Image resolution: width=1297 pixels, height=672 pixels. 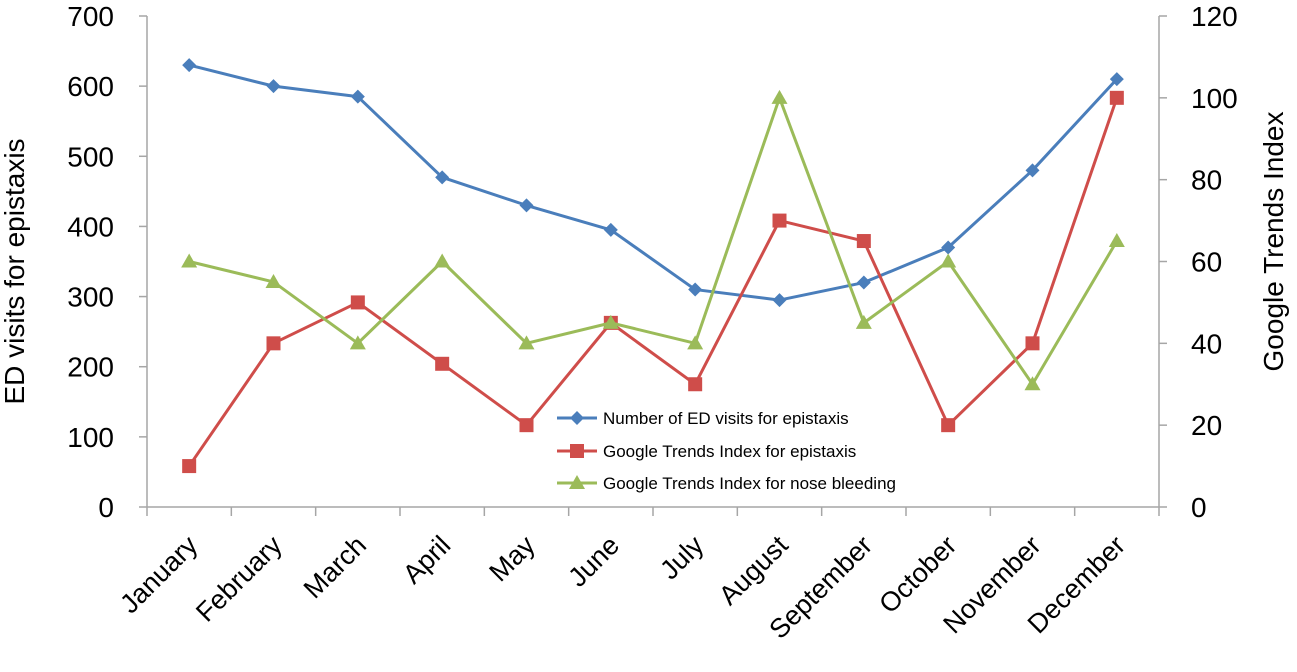 What do you see at coordinates (15, 271) in the screenshot?
I see `y-left-axis-title: ED visits for epistaxis` at bounding box center [15, 271].